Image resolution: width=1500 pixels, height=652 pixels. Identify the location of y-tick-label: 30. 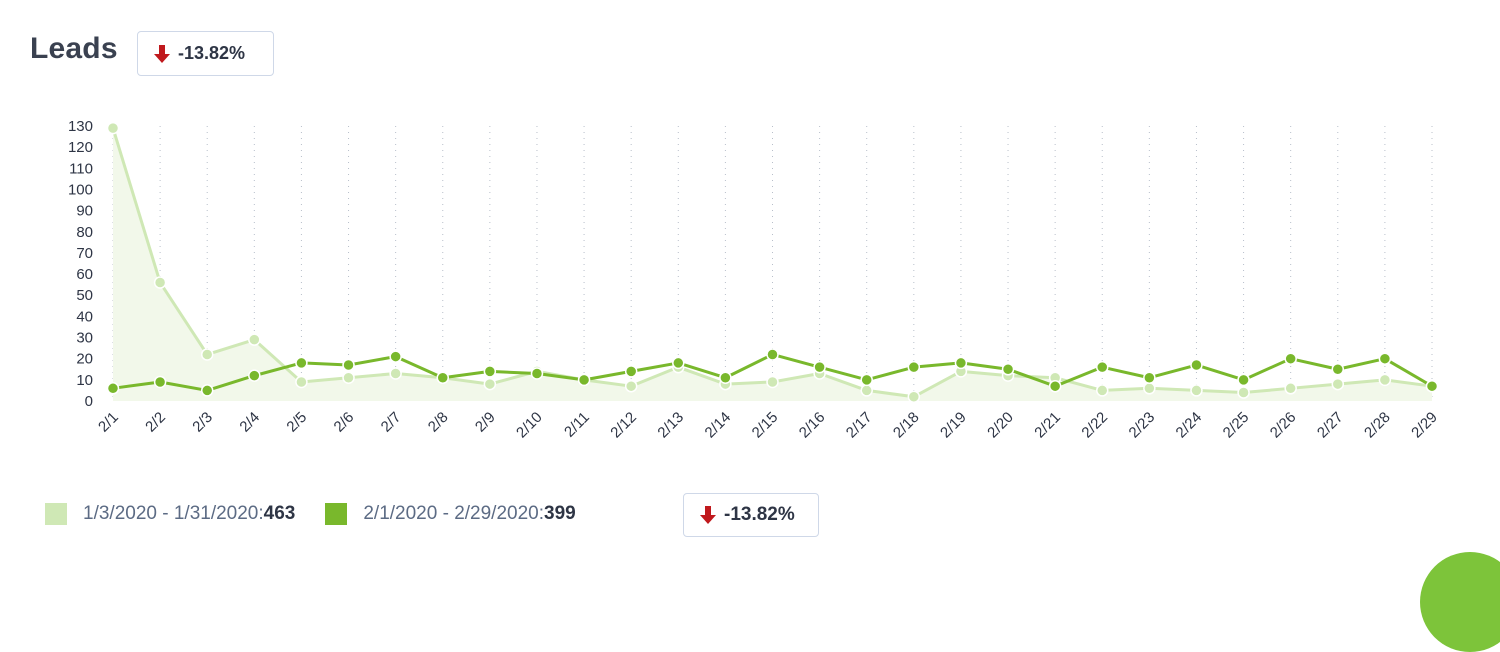
(84, 338).